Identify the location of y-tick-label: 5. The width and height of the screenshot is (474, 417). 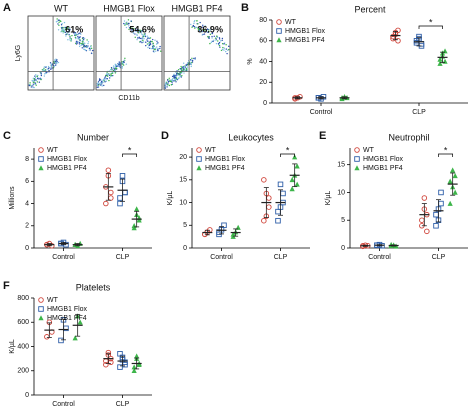
(185, 225).